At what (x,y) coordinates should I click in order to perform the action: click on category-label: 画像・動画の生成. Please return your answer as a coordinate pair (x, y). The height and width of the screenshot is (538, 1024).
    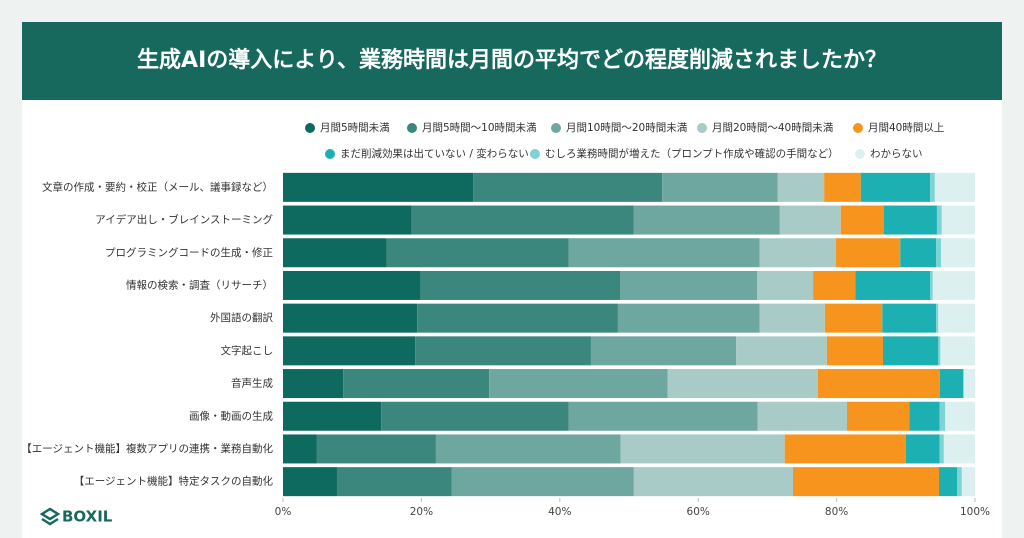
    Looking at the image, I should click on (231, 415).